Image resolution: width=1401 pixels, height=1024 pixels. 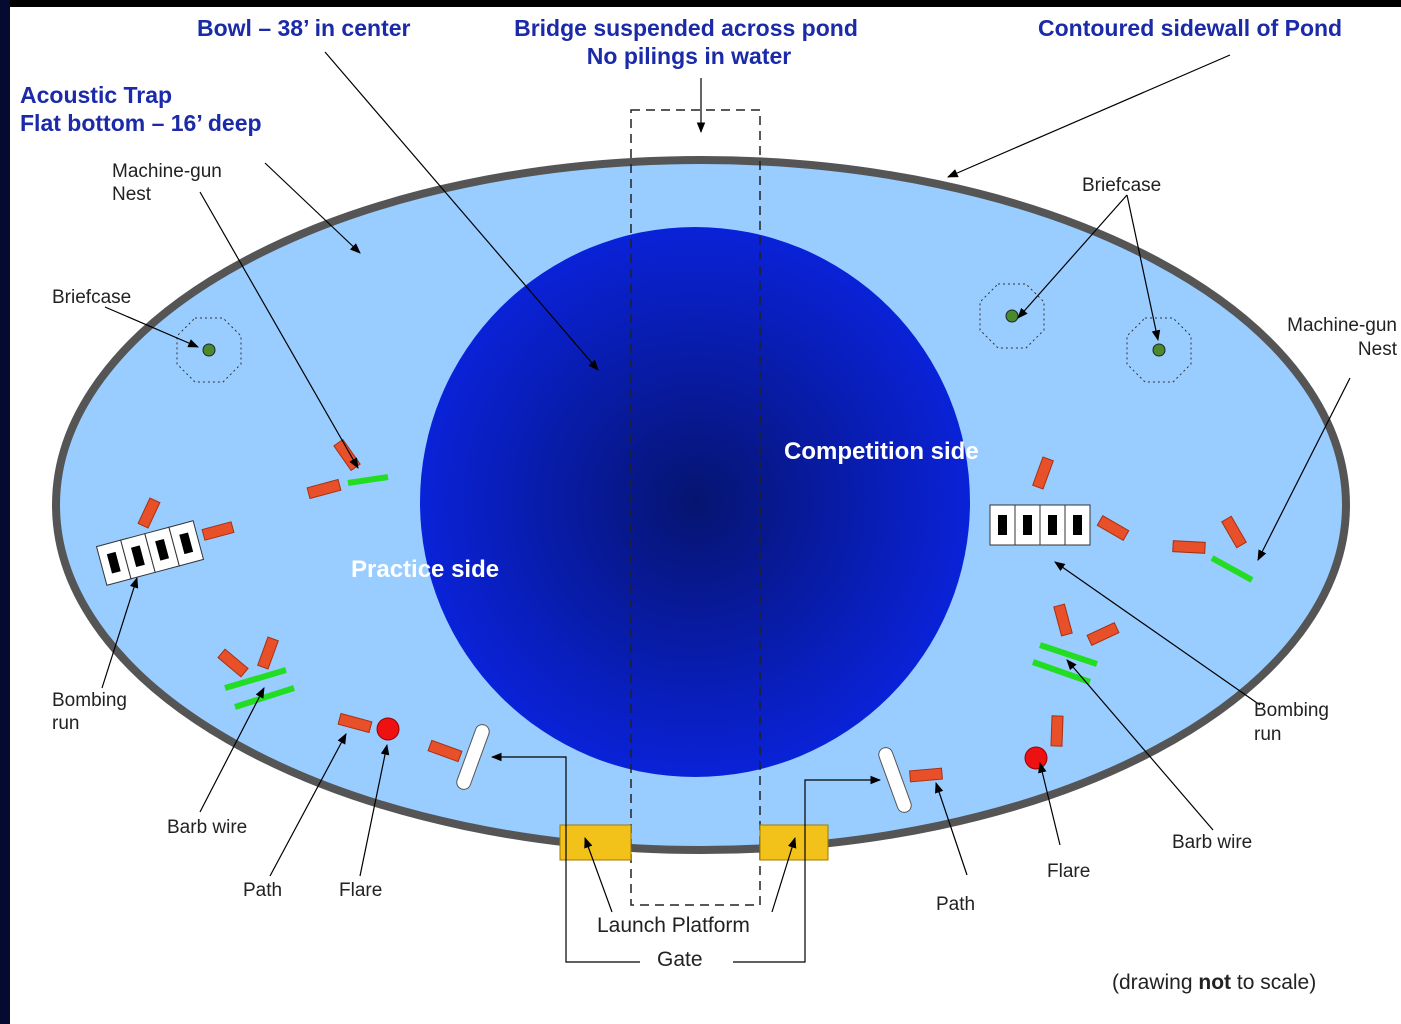 What do you see at coordinates (304, 28) in the screenshot?
I see `label: Bowl – 38’ in center` at bounding box center [304, 28].